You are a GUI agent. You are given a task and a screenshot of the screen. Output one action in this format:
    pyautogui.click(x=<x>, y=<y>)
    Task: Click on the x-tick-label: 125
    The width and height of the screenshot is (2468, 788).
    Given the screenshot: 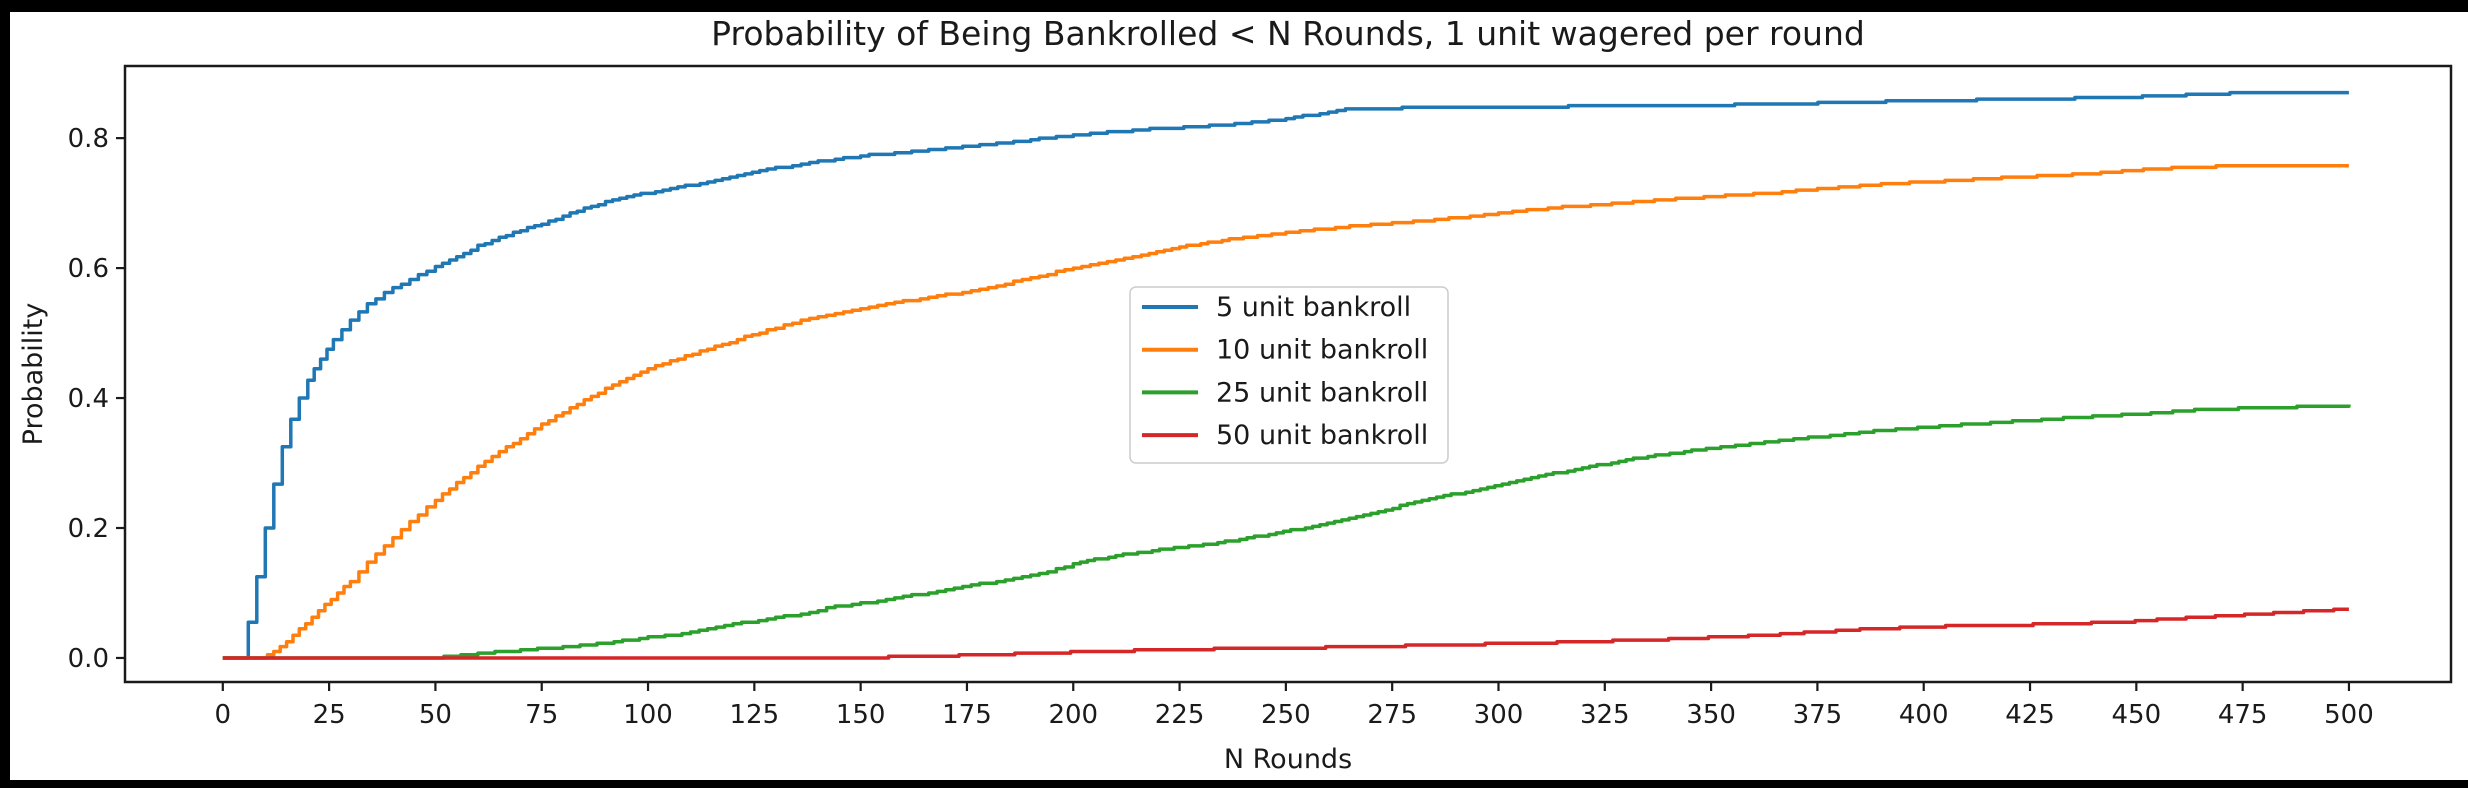 What is the action you would take?
    pyautogui.click(x=755, y=715)
    